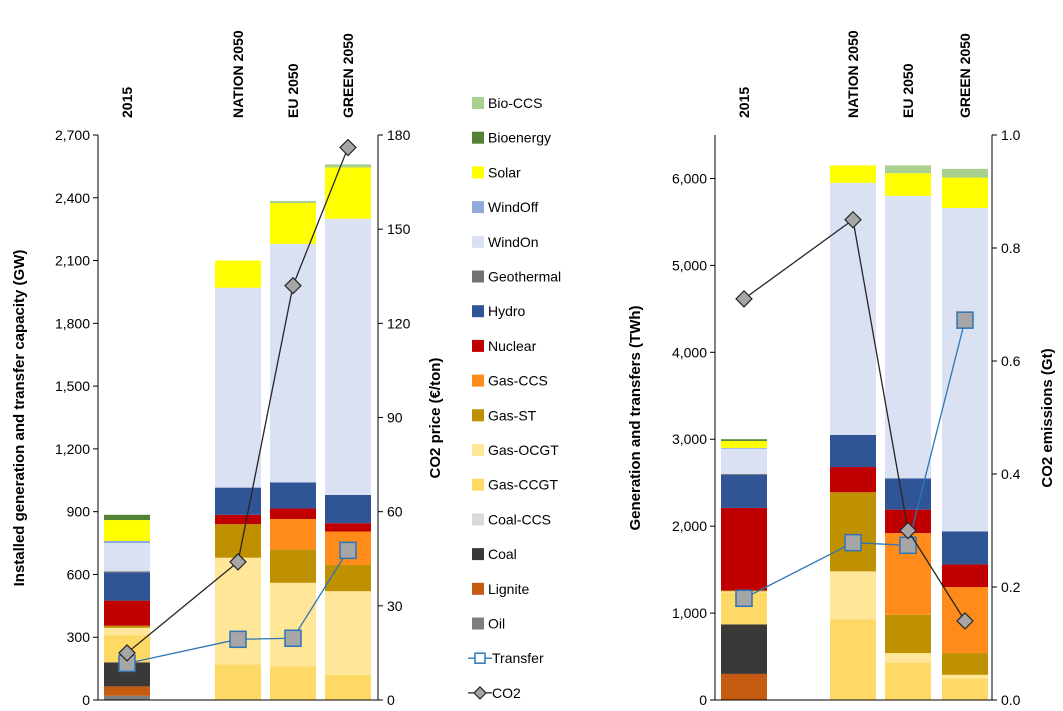 The height and width of the screenshot is (711, 1063). What do you see at coordinates (293, 495) in the screenshot?
I see `bar-eu-2050-hydro` at bounding box center [293, 495].